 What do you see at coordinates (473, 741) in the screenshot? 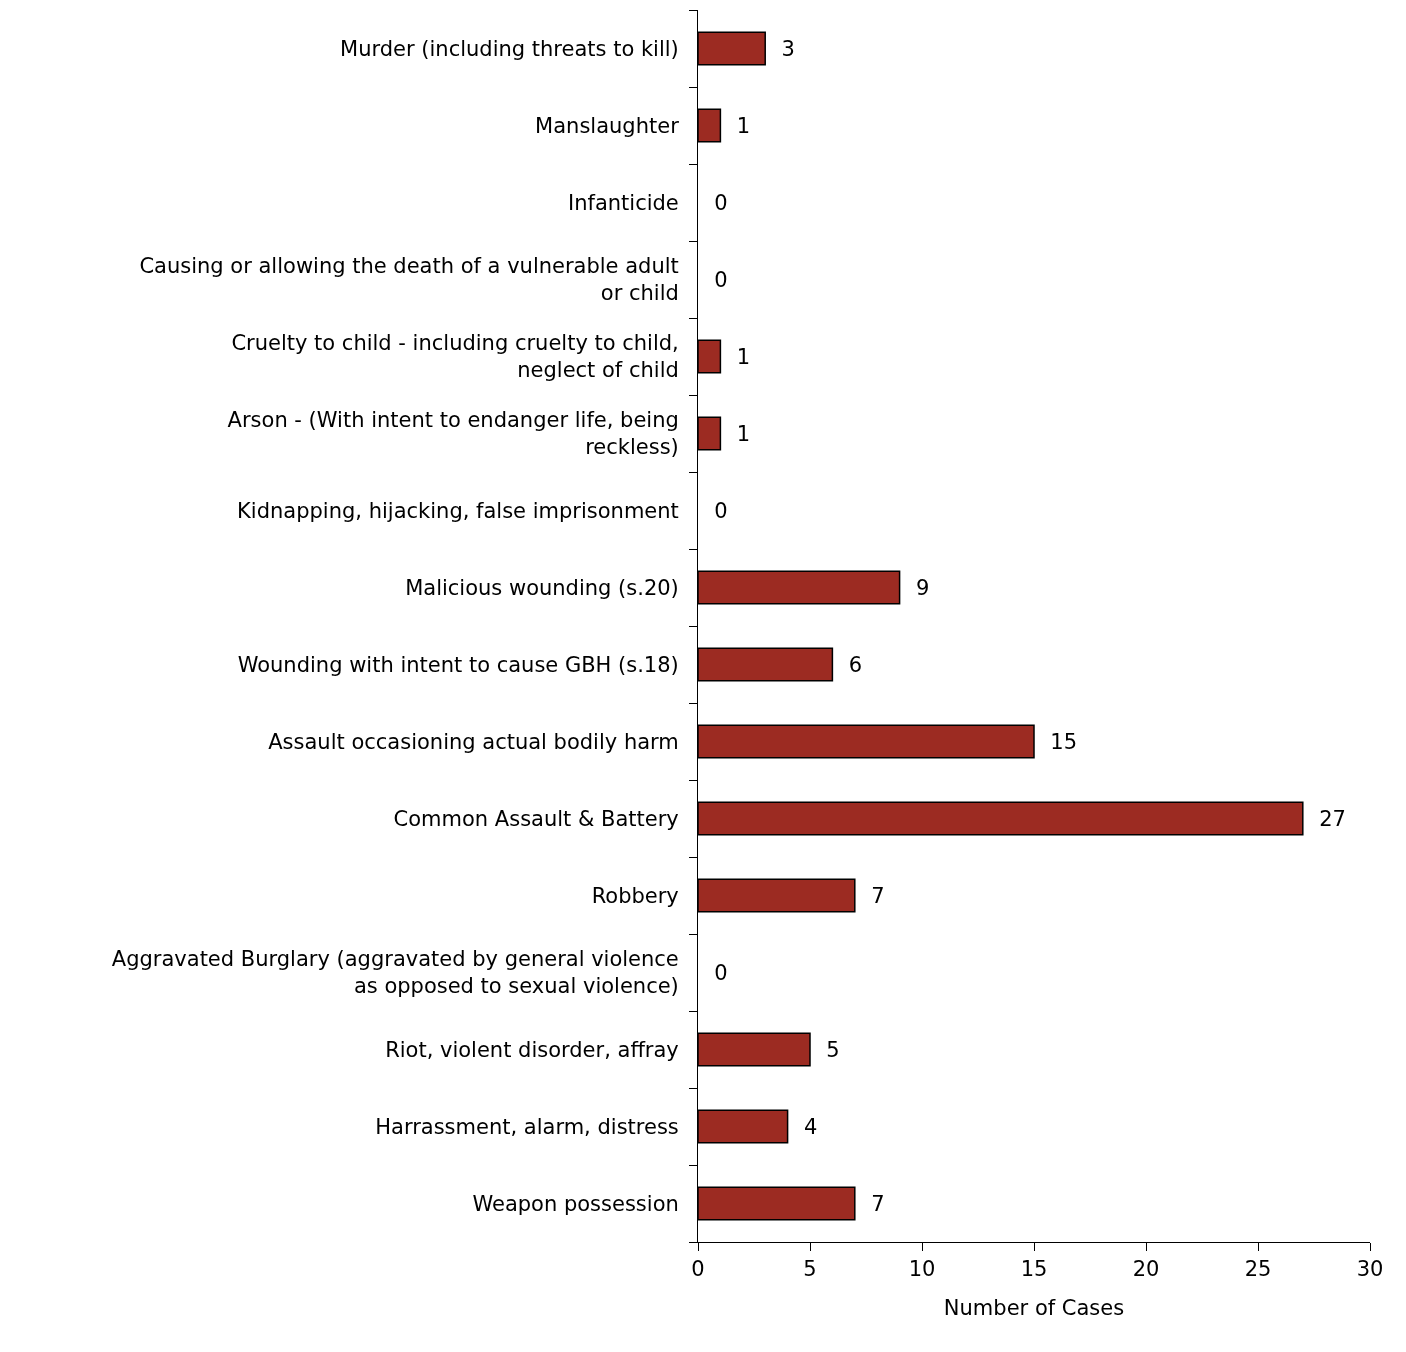
I see `y-tick-label: Assault occasioning actual bodily harm` at bounding box center [473, 741].